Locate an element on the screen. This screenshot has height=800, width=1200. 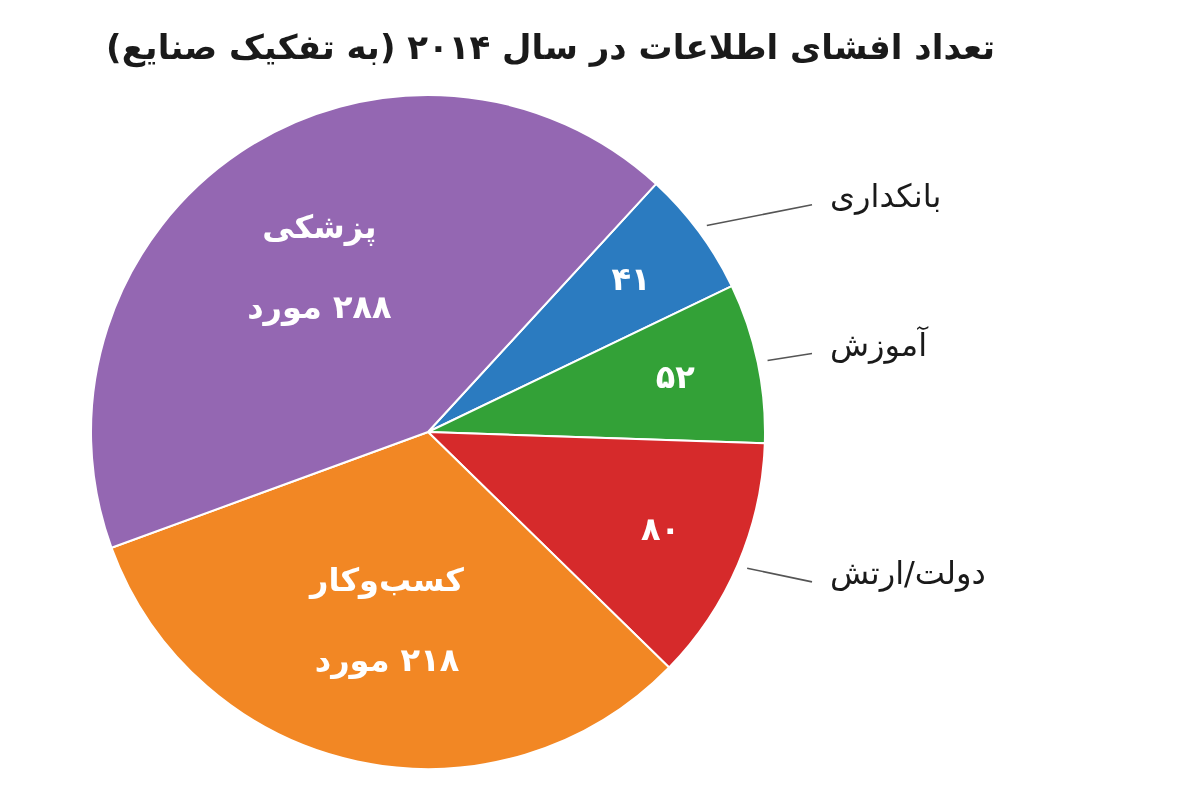
data-label: ۲۱۸ مورد is located at coordinates (387, 660).